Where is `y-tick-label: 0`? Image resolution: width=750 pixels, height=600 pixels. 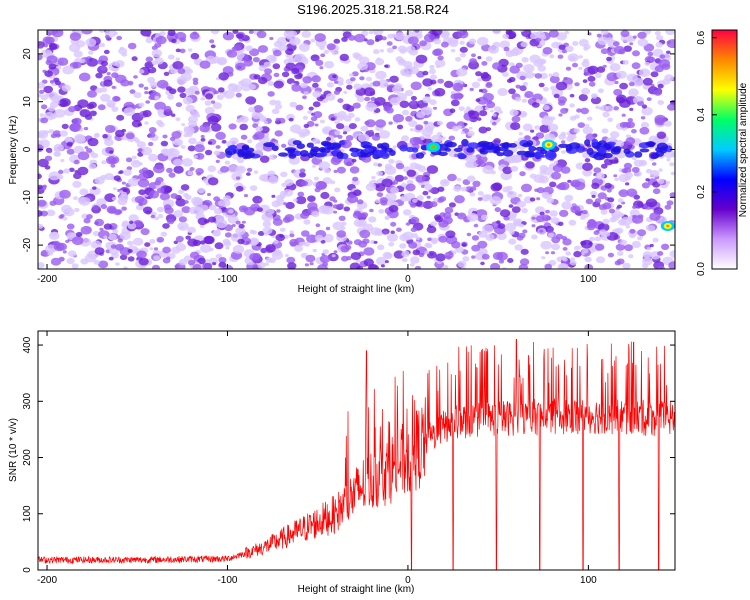
y-tick-label: 0 is located at coordinates (27, 149).